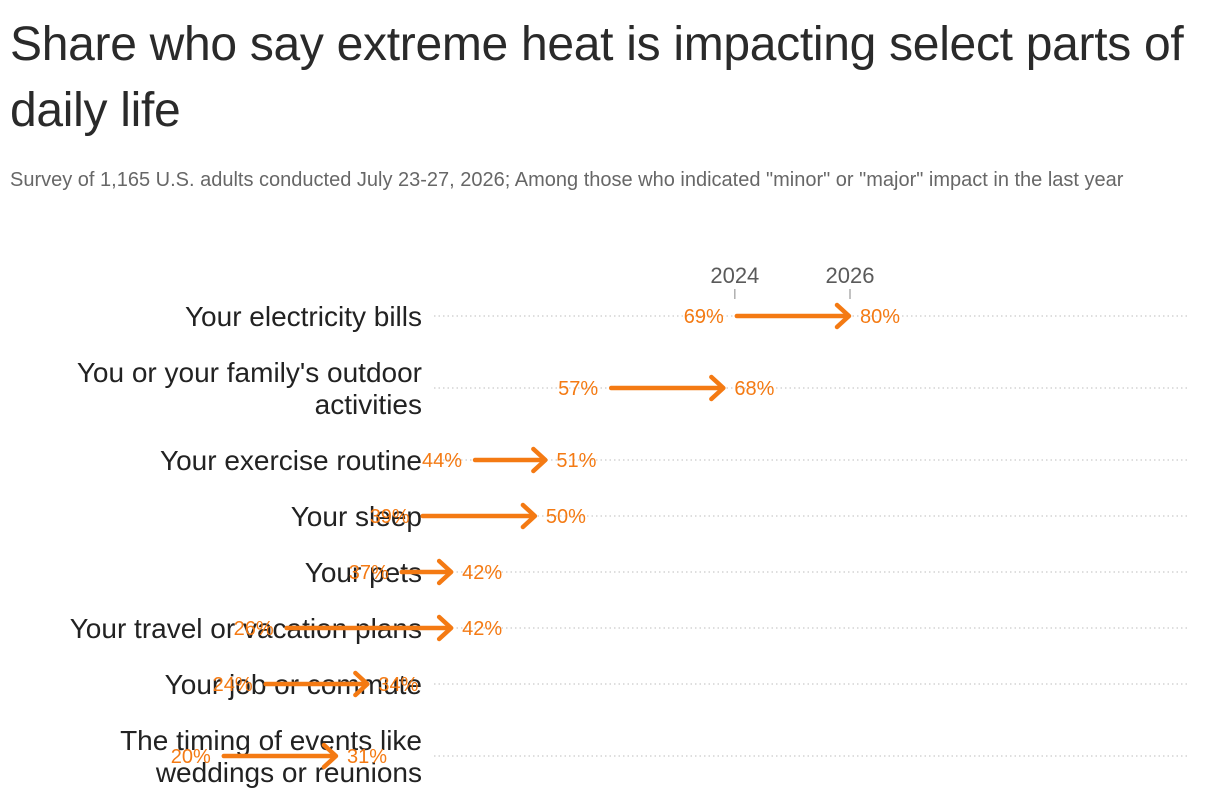 The image size is (1220, 804). I want to click on category-label: Your electricity bills, so click(303, 316).